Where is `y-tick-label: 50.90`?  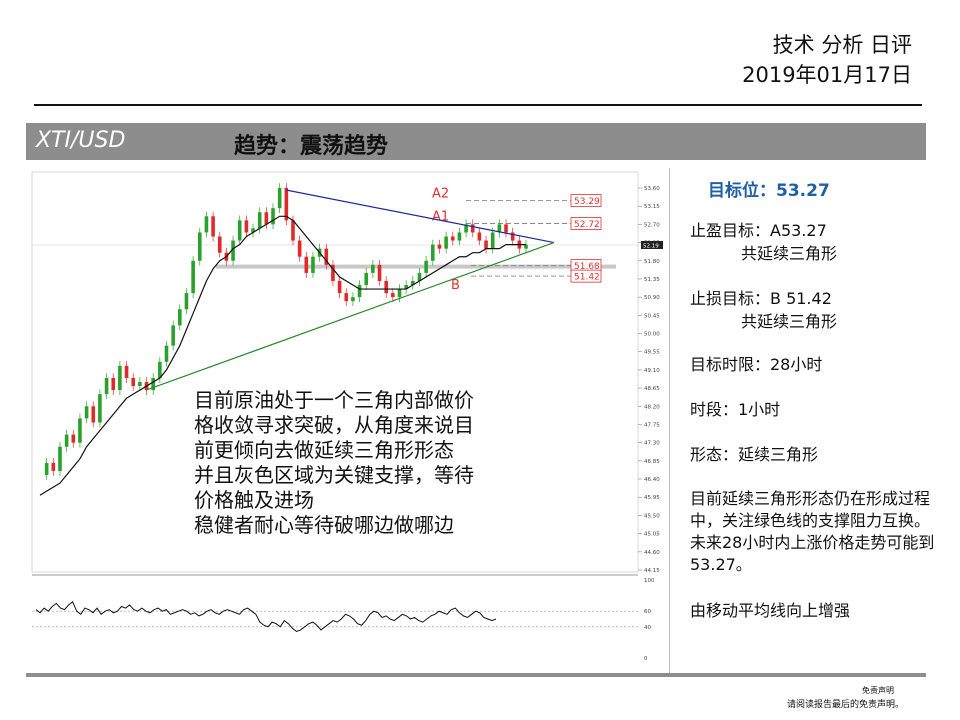
y-tick-label: 50.90 is located at coordinates (652, 298).